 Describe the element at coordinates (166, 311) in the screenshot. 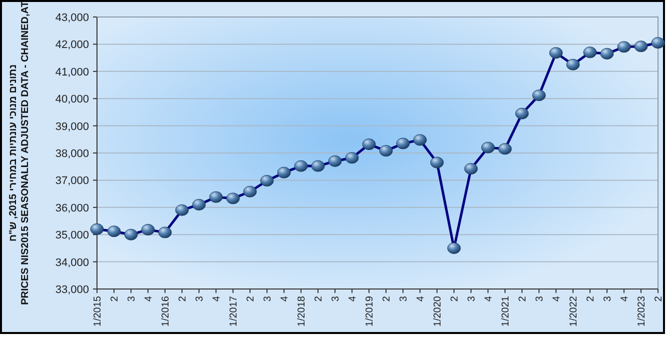

I see `x-tick-label: 1/2016` at that location.